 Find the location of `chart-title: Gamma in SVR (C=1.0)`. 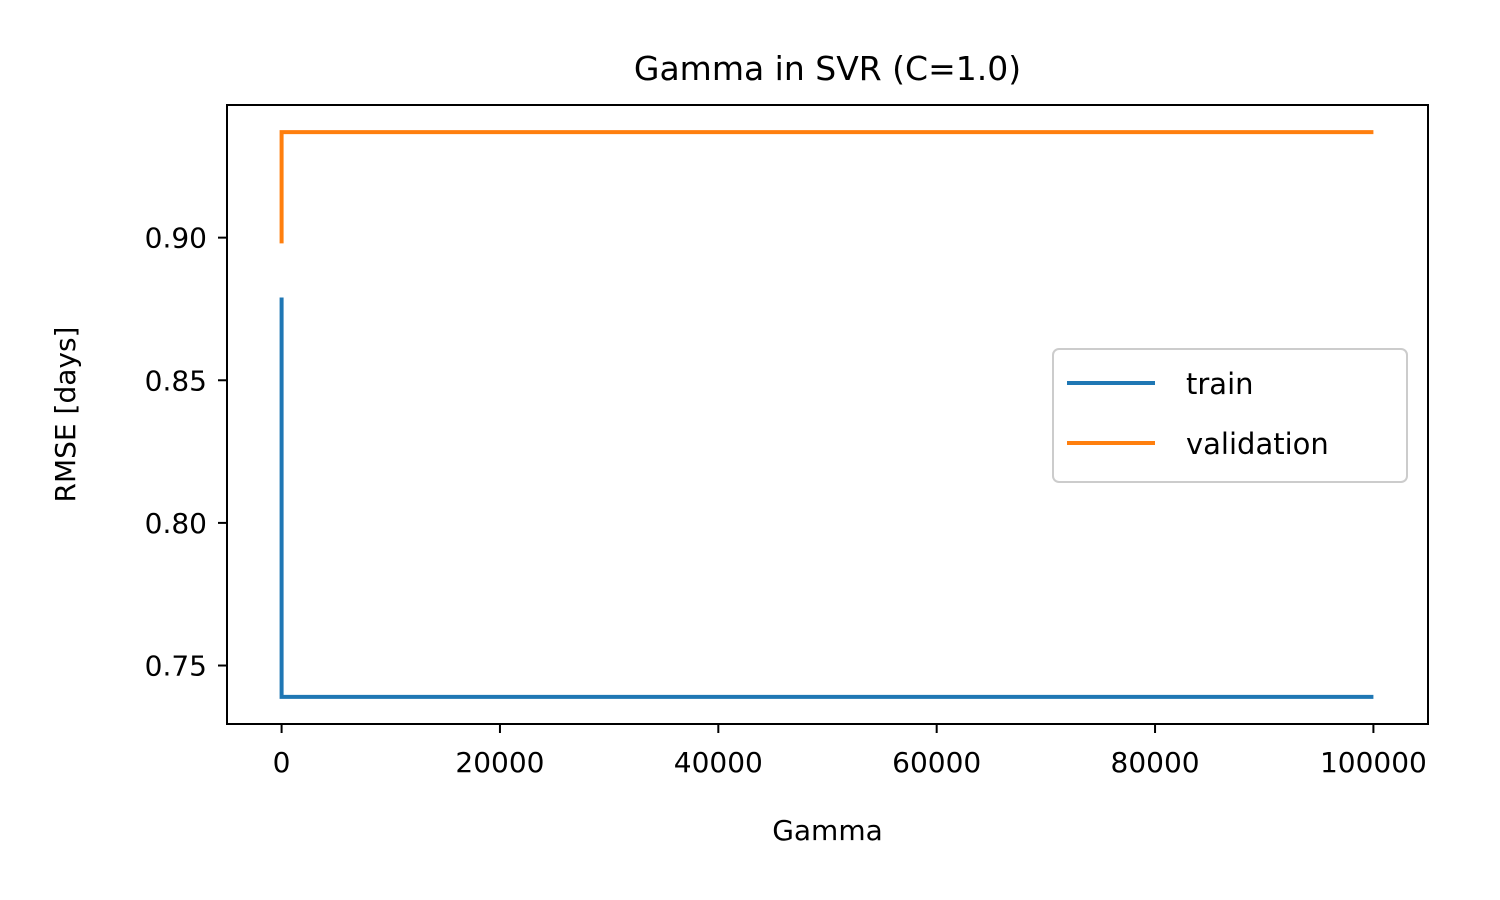

chart-title: Gamma in SVR (C=1.0) is located at coordinates (827, 68).